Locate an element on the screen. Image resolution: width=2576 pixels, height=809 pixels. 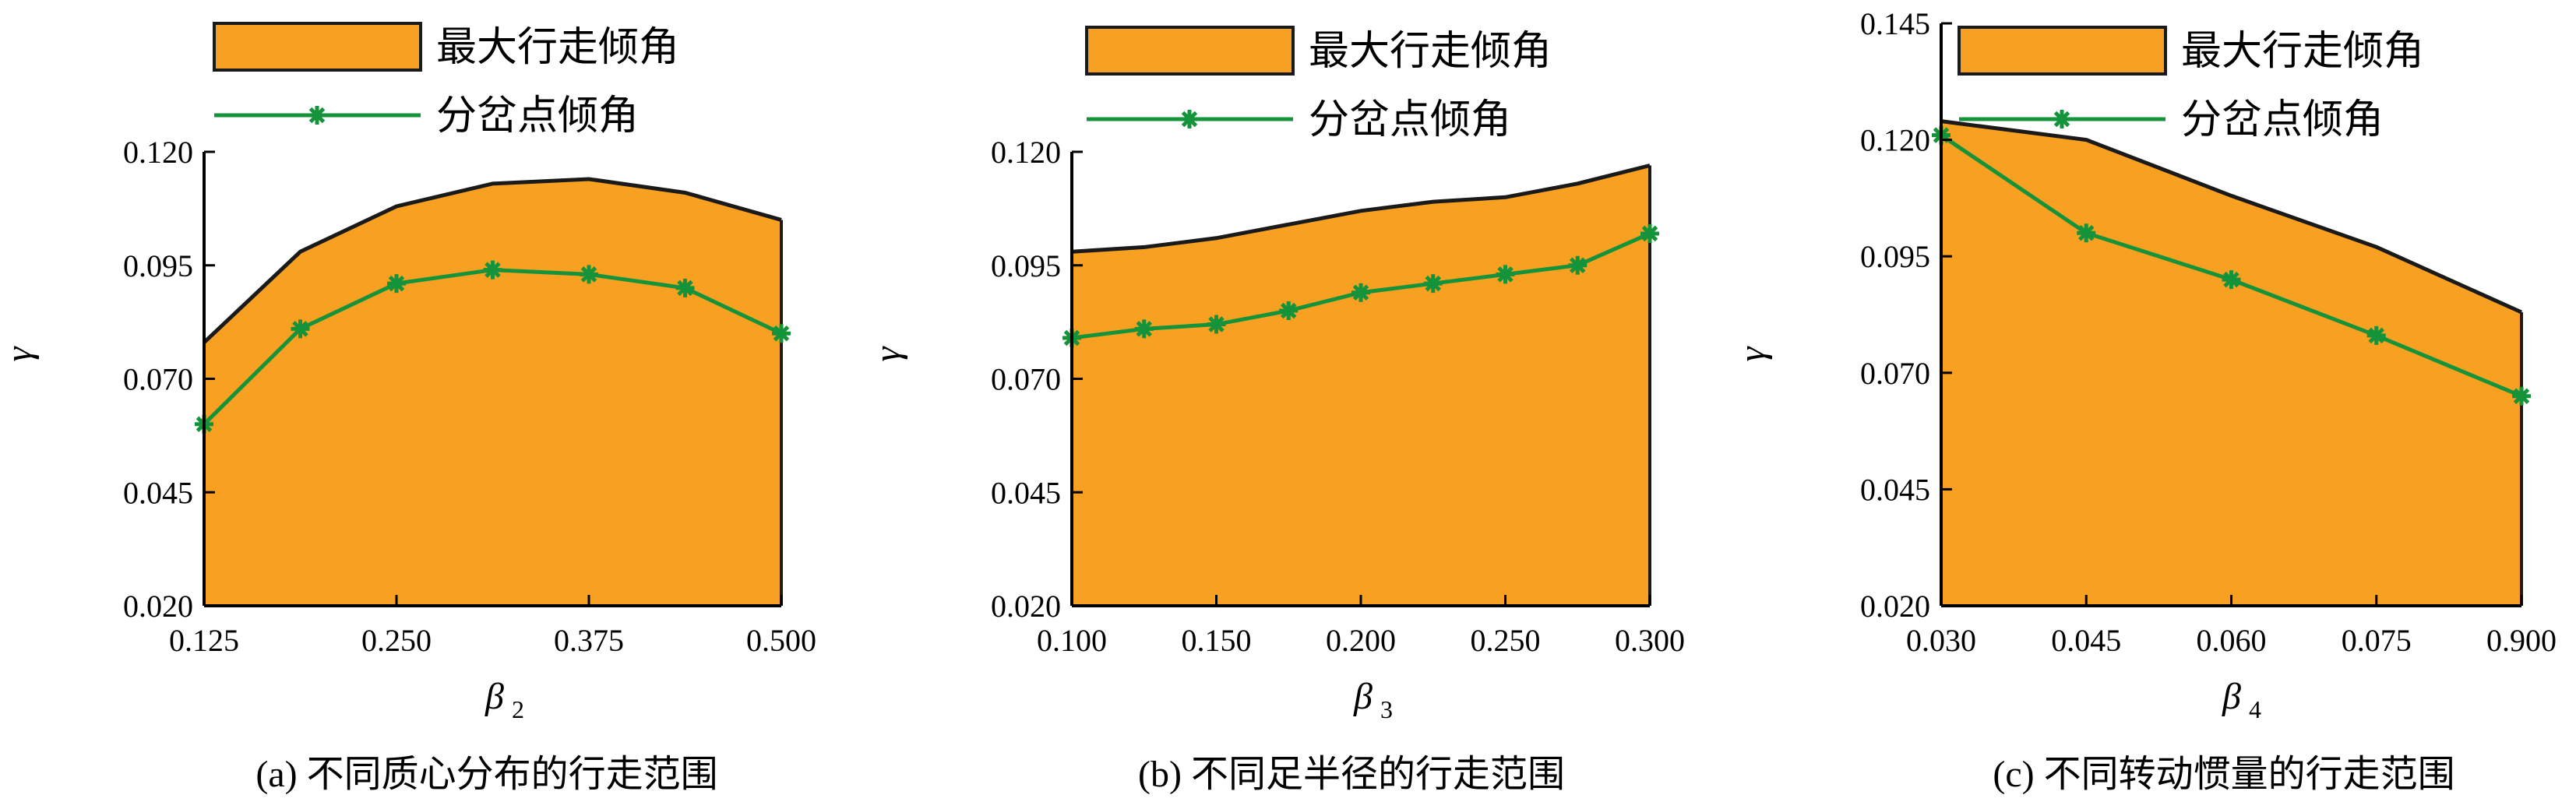
panel-caption: (c) 不同转动惯量的行走范围 is located at coordinates (2223, 774).